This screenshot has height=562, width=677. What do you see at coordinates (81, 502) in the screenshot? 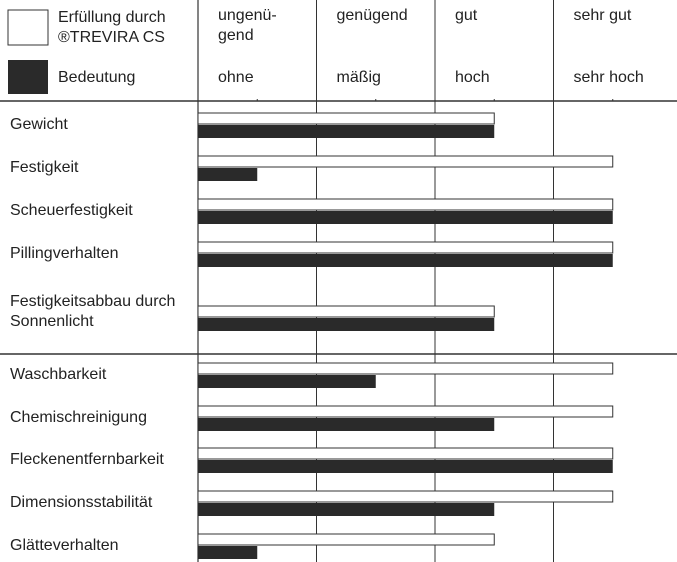
I see `category-label: Dimensionsstabilität` at bounding box center [81, 502].